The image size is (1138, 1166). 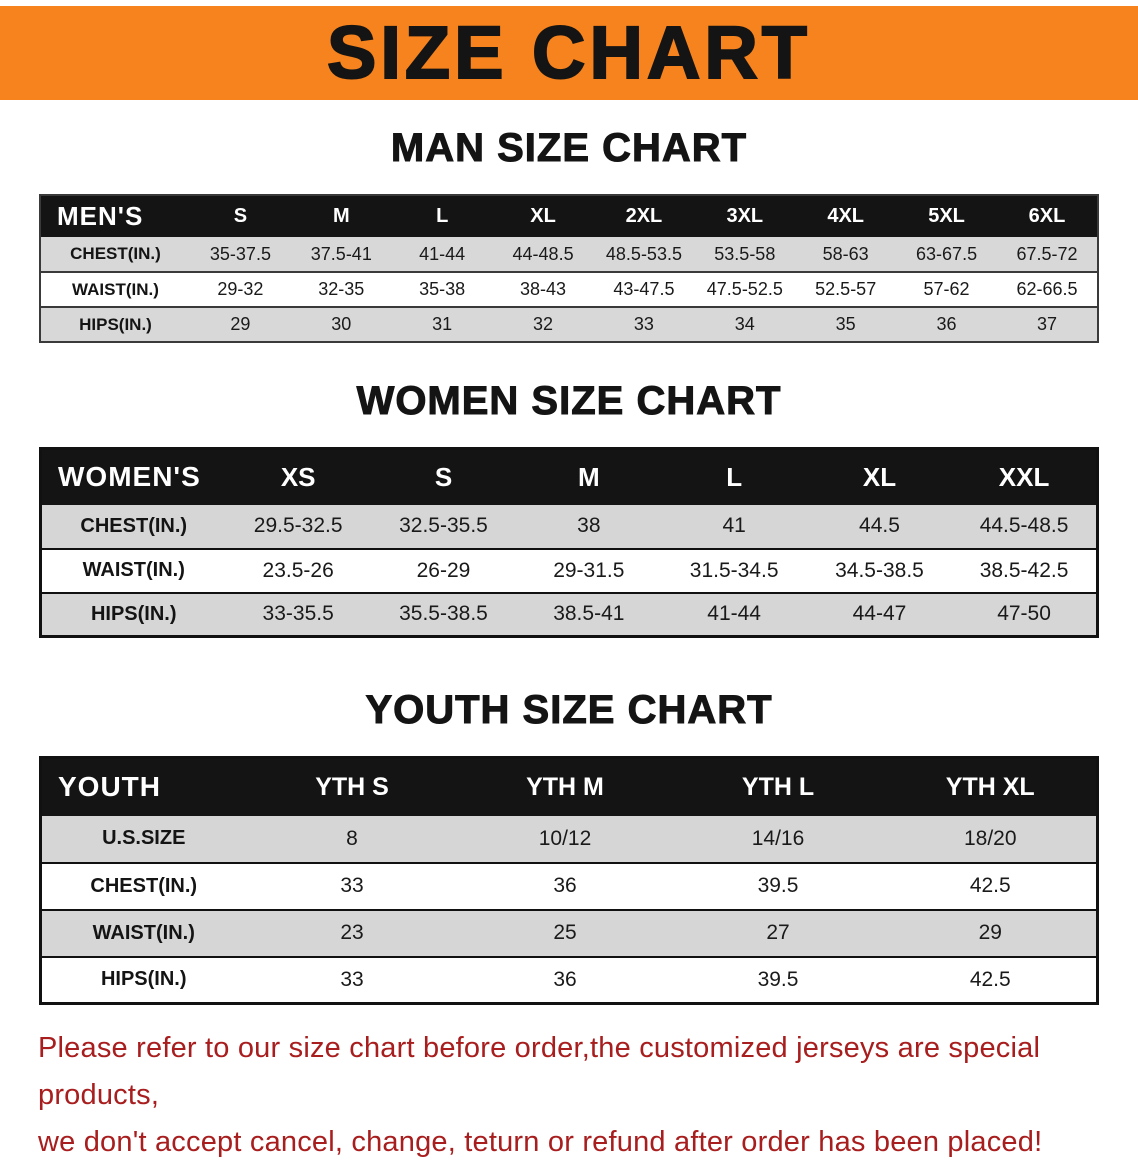 I want to click on size-value: 52.5-57, so click(x=846, y=289).